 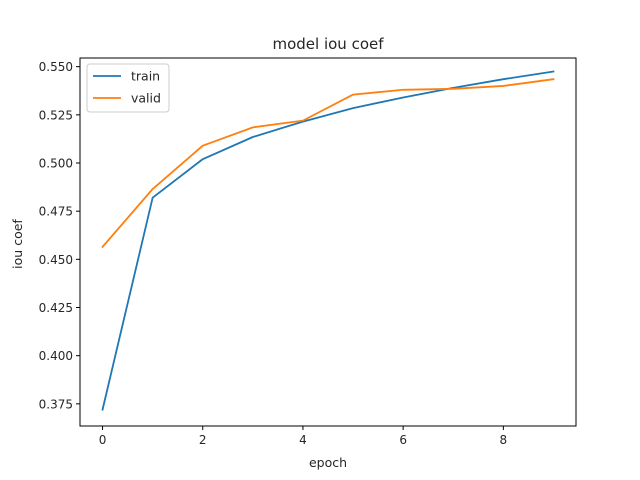 I want to click on x-axis: 0 2 4 6 8, so click(x=303, y=436).